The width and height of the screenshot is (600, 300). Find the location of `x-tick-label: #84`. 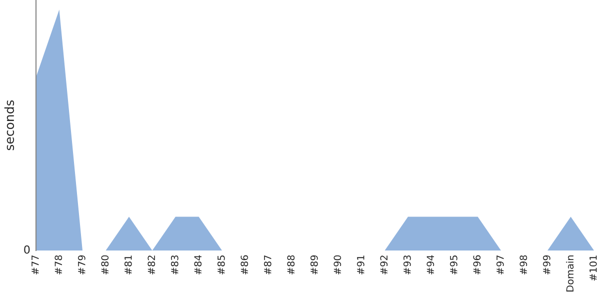

x-tick-label: #84 is located at coordinates (198, 264).